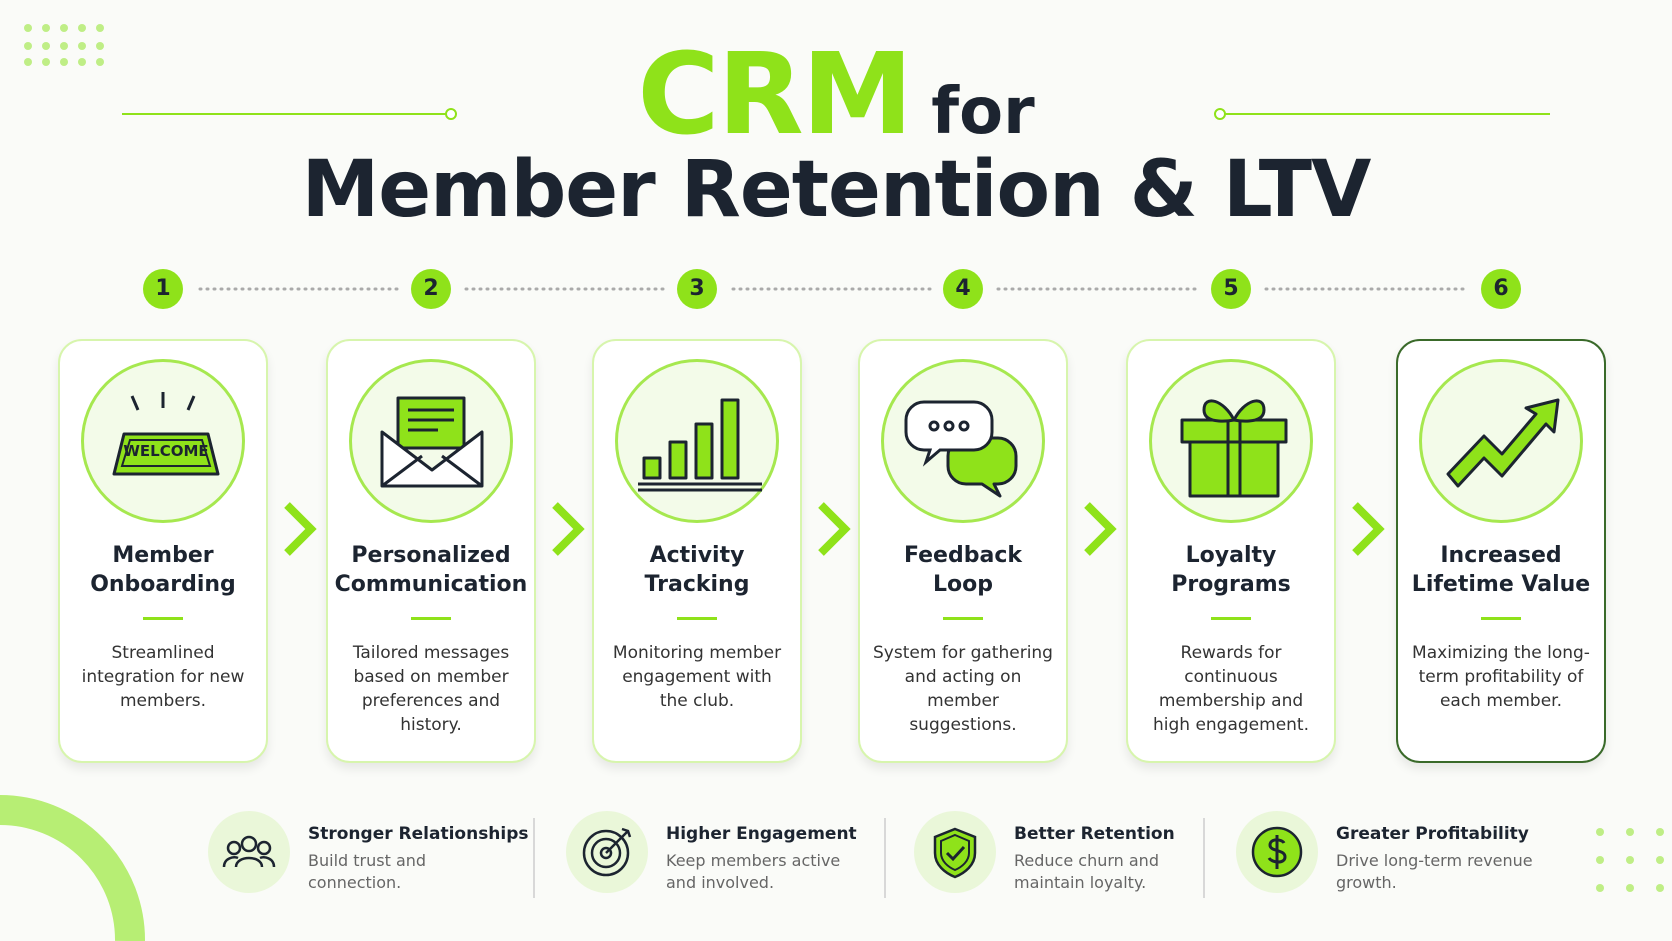 The width and height of the screenshot is (1672, 941). I want to click on step-title: Member Onboarding, so click(163, 570).